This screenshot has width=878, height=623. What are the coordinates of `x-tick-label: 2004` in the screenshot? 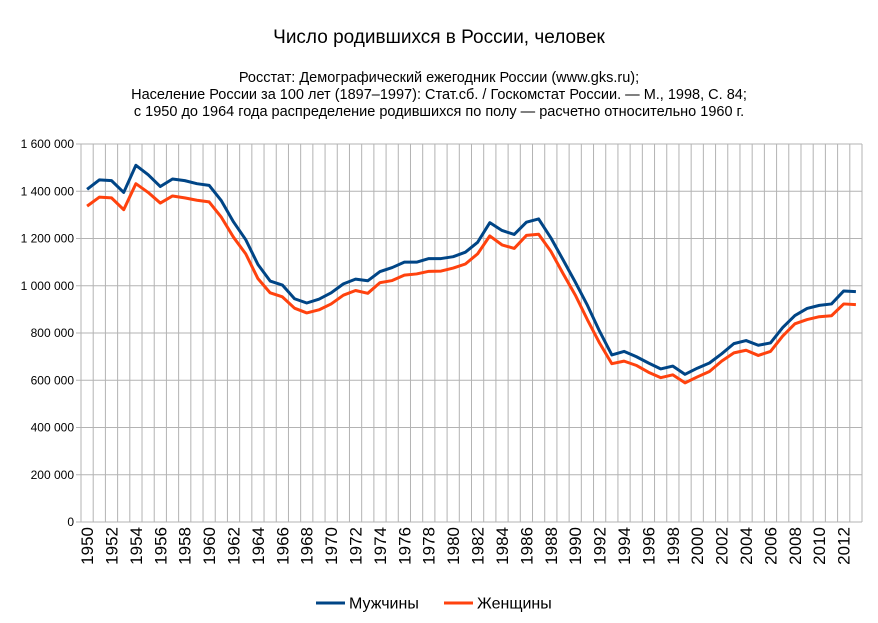 It's located at (746, 546).